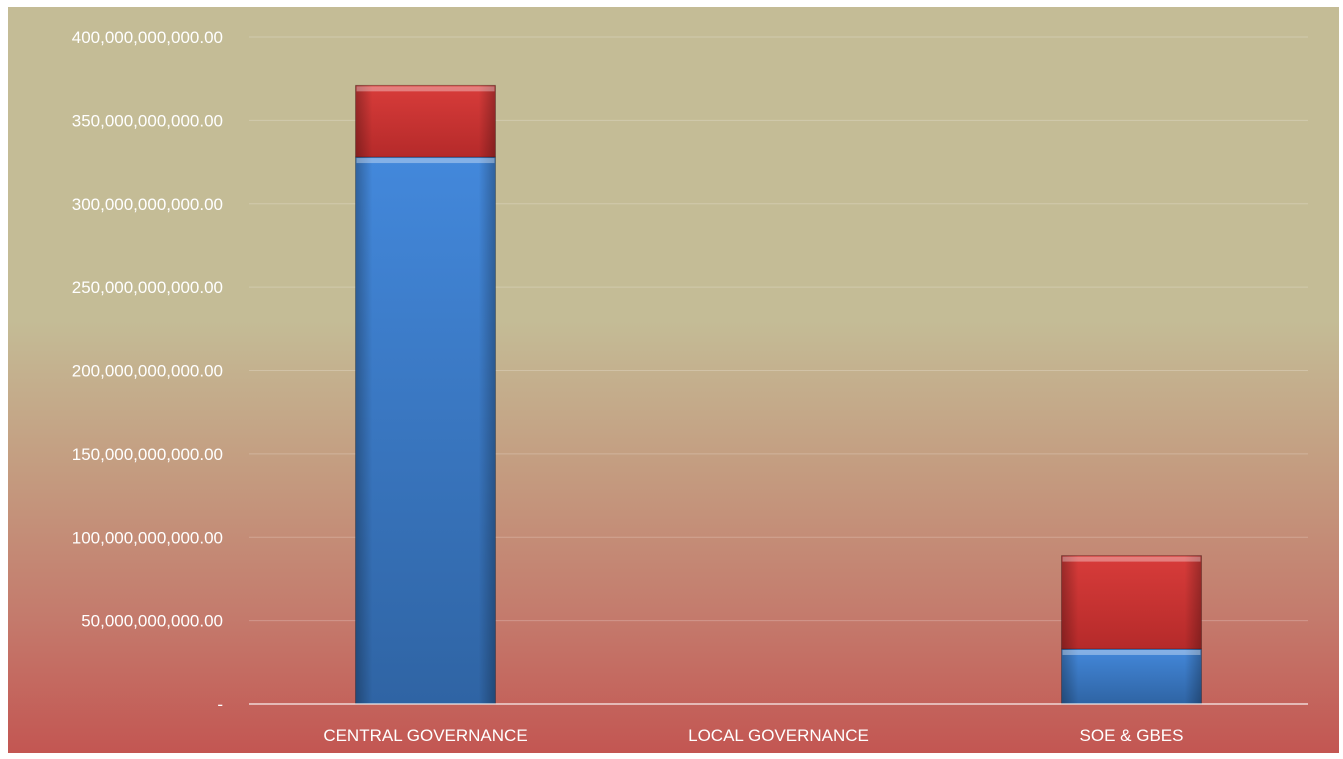  Describe the element at coordinates (147, 120) in the screenshot. I see `y-tick-label: 350,000,000,000.00` at that location.